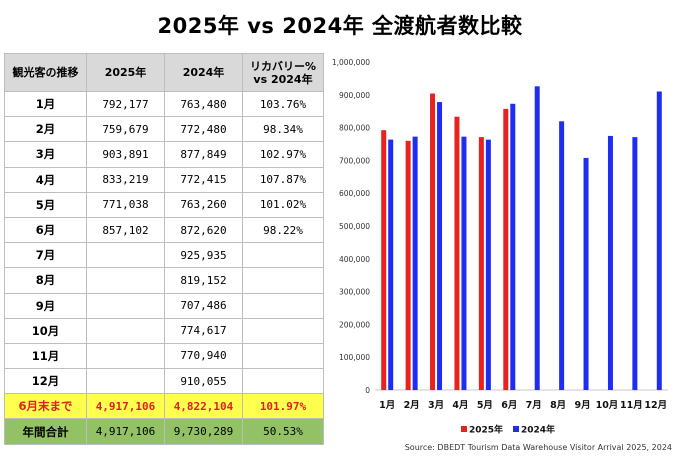 Image resolution: width=680 pixels, height=460 pixels. I want to click on header-recovery: リカバリー% vs 2024年, so click(283, 72).